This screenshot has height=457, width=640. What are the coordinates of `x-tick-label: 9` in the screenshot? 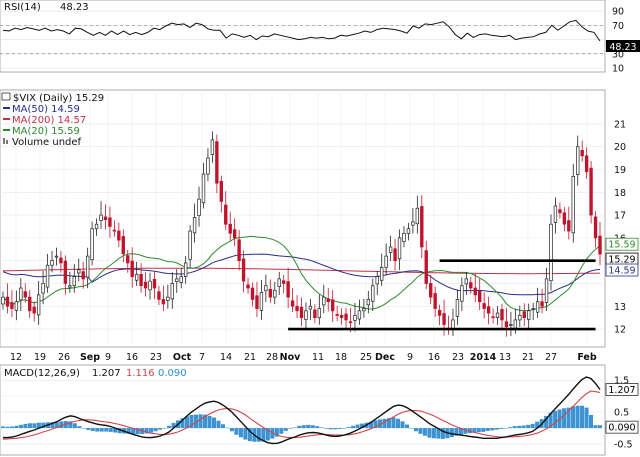 It's located at (108, 357).